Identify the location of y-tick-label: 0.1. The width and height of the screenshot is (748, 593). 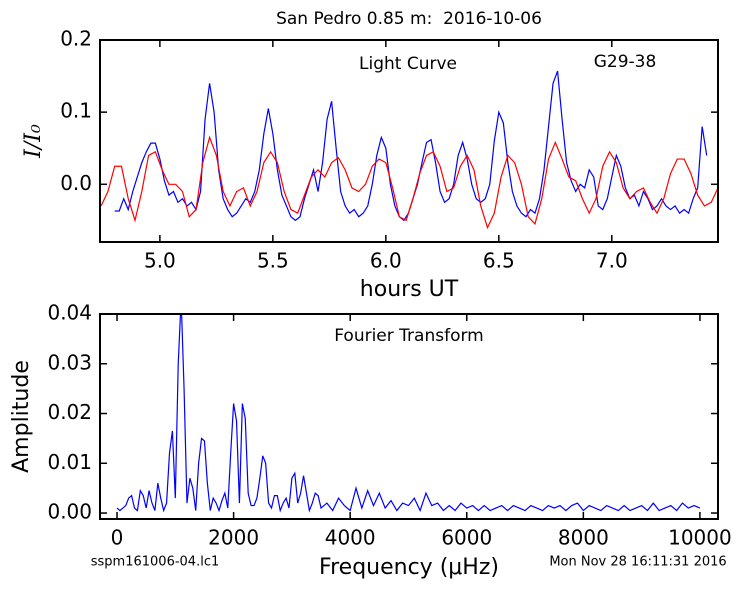
(76, 111).